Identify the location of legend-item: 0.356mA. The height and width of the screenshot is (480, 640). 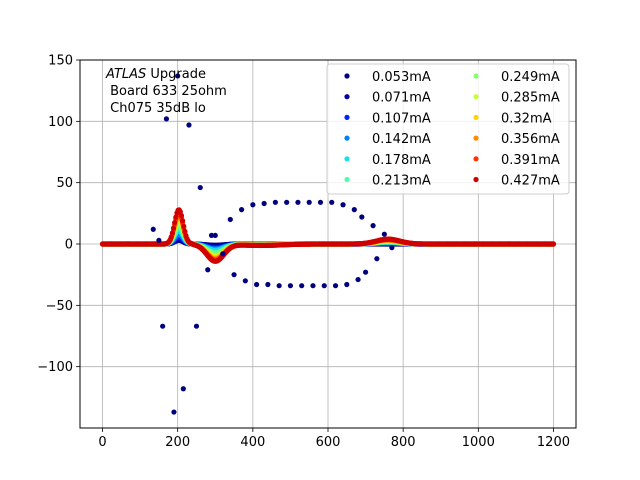
(516, 139).